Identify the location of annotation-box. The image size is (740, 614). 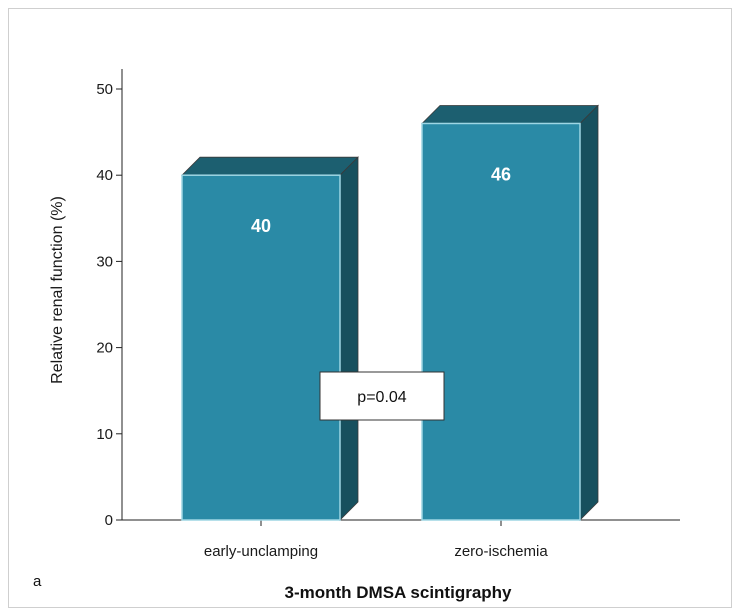
(382, 396).